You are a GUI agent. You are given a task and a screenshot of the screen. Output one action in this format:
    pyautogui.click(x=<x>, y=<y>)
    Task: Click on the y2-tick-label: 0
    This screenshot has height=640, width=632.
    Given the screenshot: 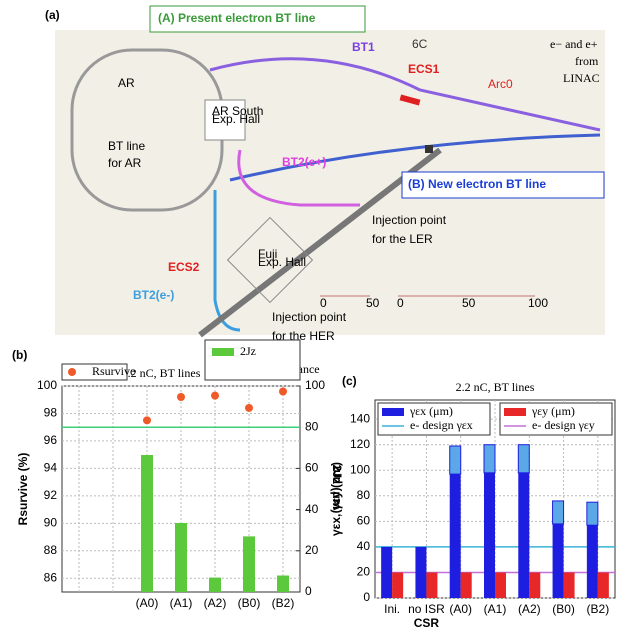 What is the action you would take?
    pyautogui.click(x=308, y=591)
    